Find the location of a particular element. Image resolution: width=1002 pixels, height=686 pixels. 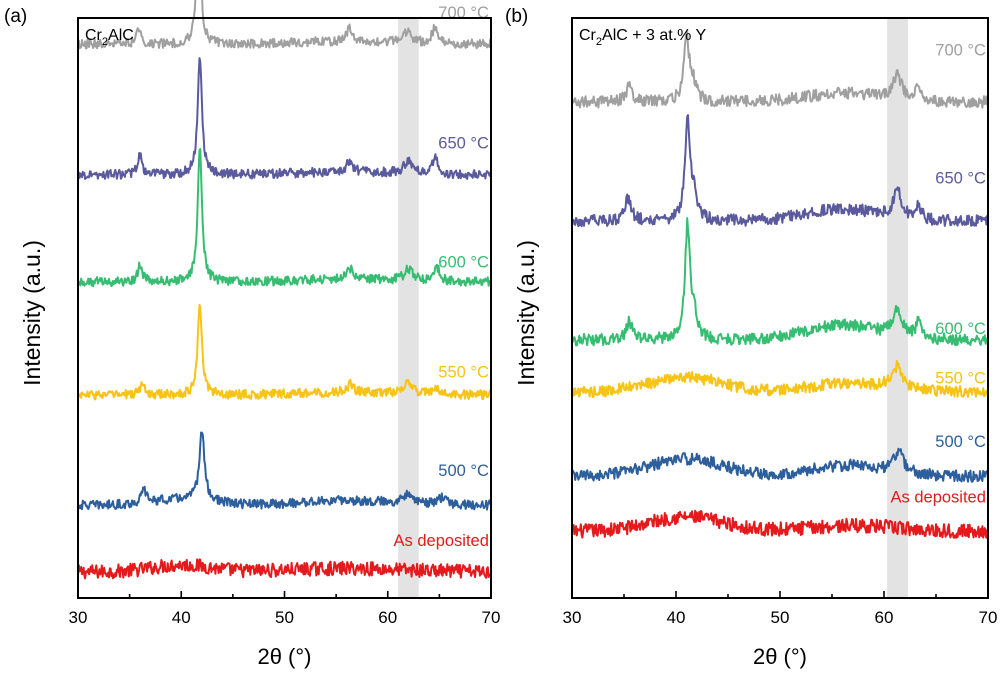

composition-label: Cr2AlC is located at coordinates (109, 37).